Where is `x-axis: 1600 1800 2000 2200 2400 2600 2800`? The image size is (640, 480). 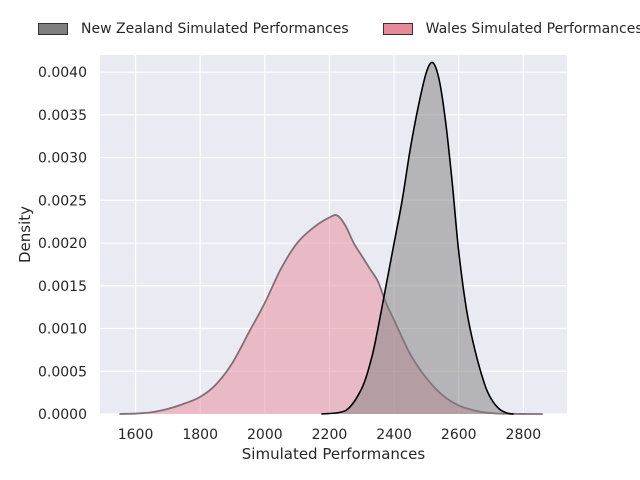
x-axis: 1600 1800 2000 2200 2400 2600 2800 is located at coordinates (329, 435).